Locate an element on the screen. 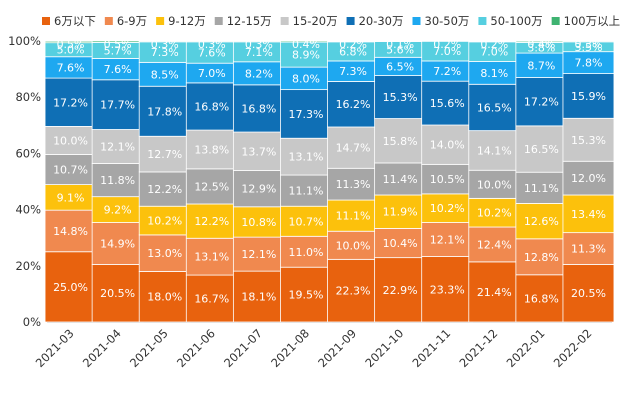 The image size is (620, 417). y-tick-label: 20% is located at coordinates (28, 266).